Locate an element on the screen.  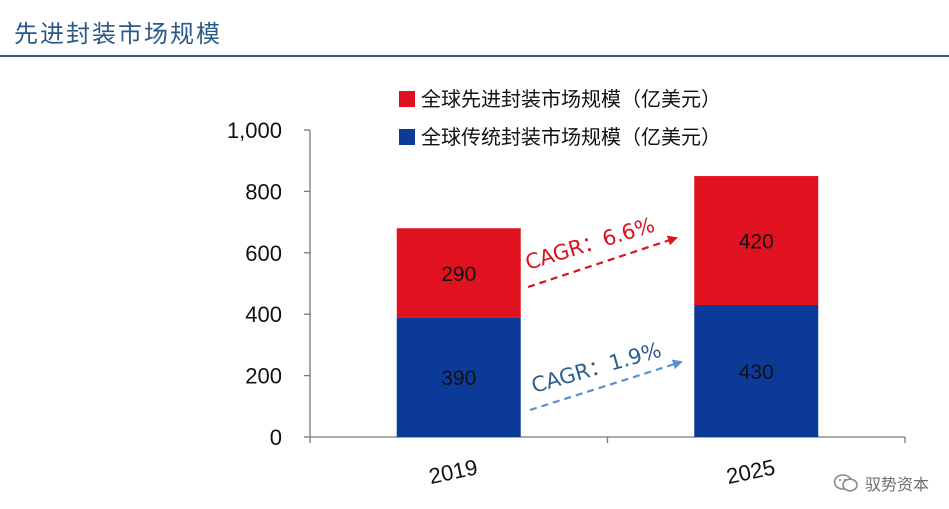
y-tick-label: 200 is located at coordinates (263, 376).